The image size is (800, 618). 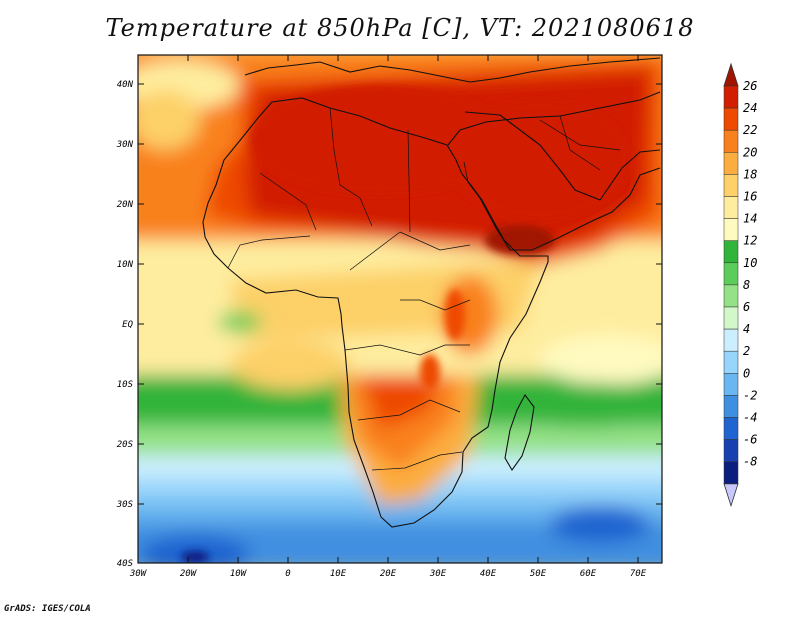 I want to click on colorbar-label: -6, so click(x=750, y=440).